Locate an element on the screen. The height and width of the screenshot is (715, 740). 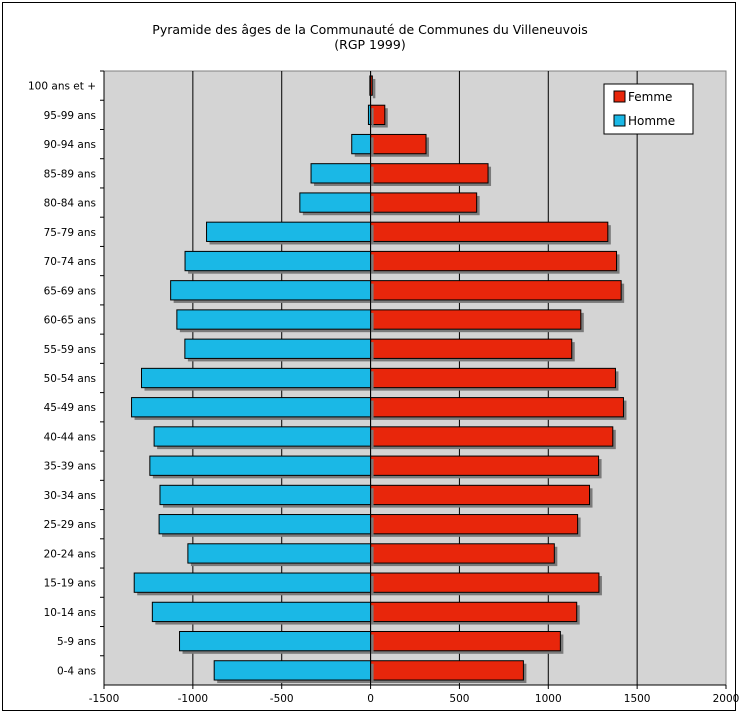
y-tick-label: 35-39 ans is located at coordinates (70, 467).